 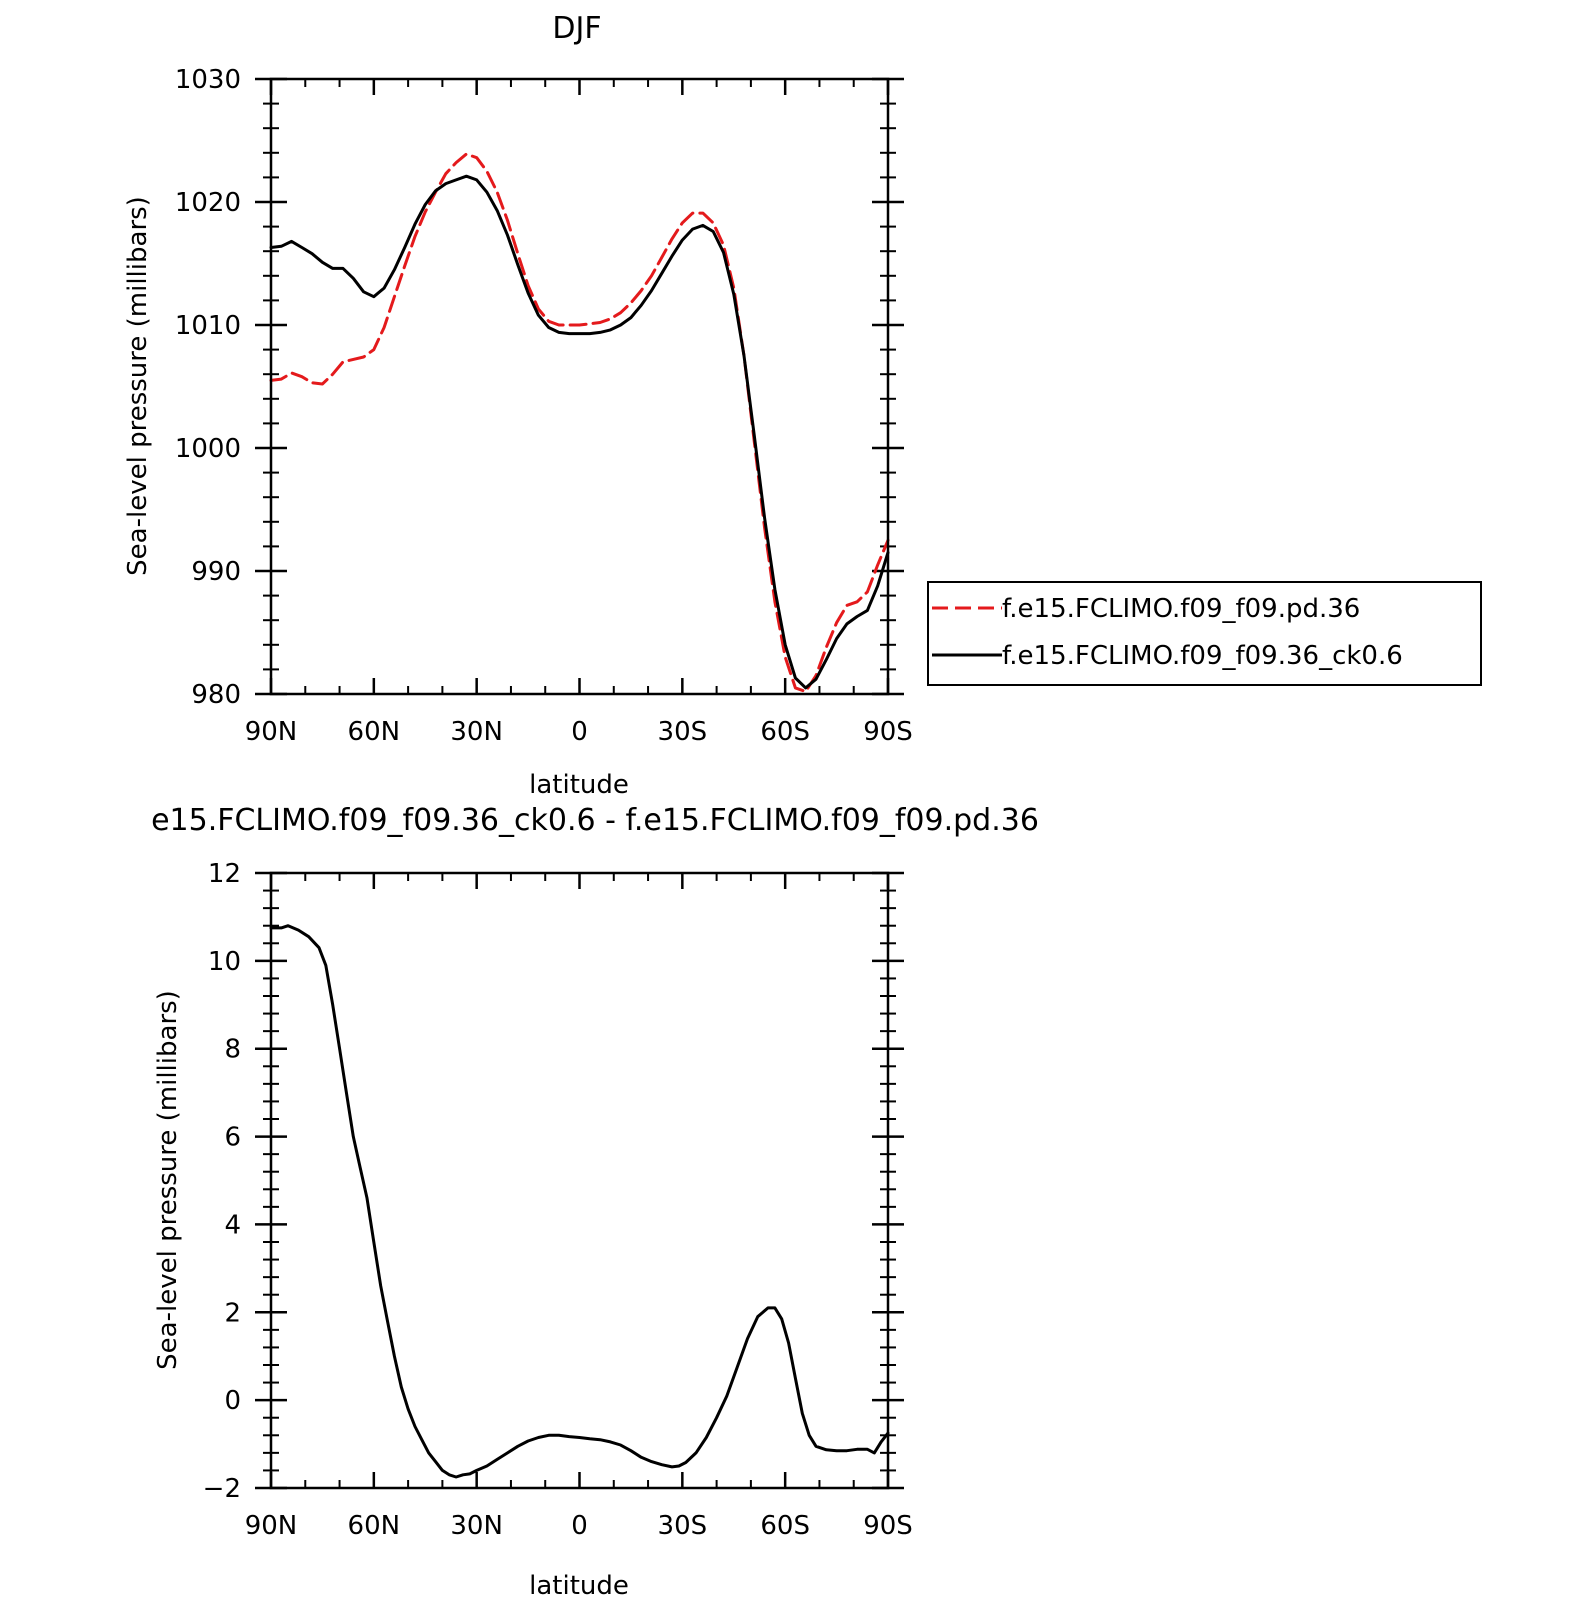 I want to click on y-tick-label: 980, so click(x=216, y=695).